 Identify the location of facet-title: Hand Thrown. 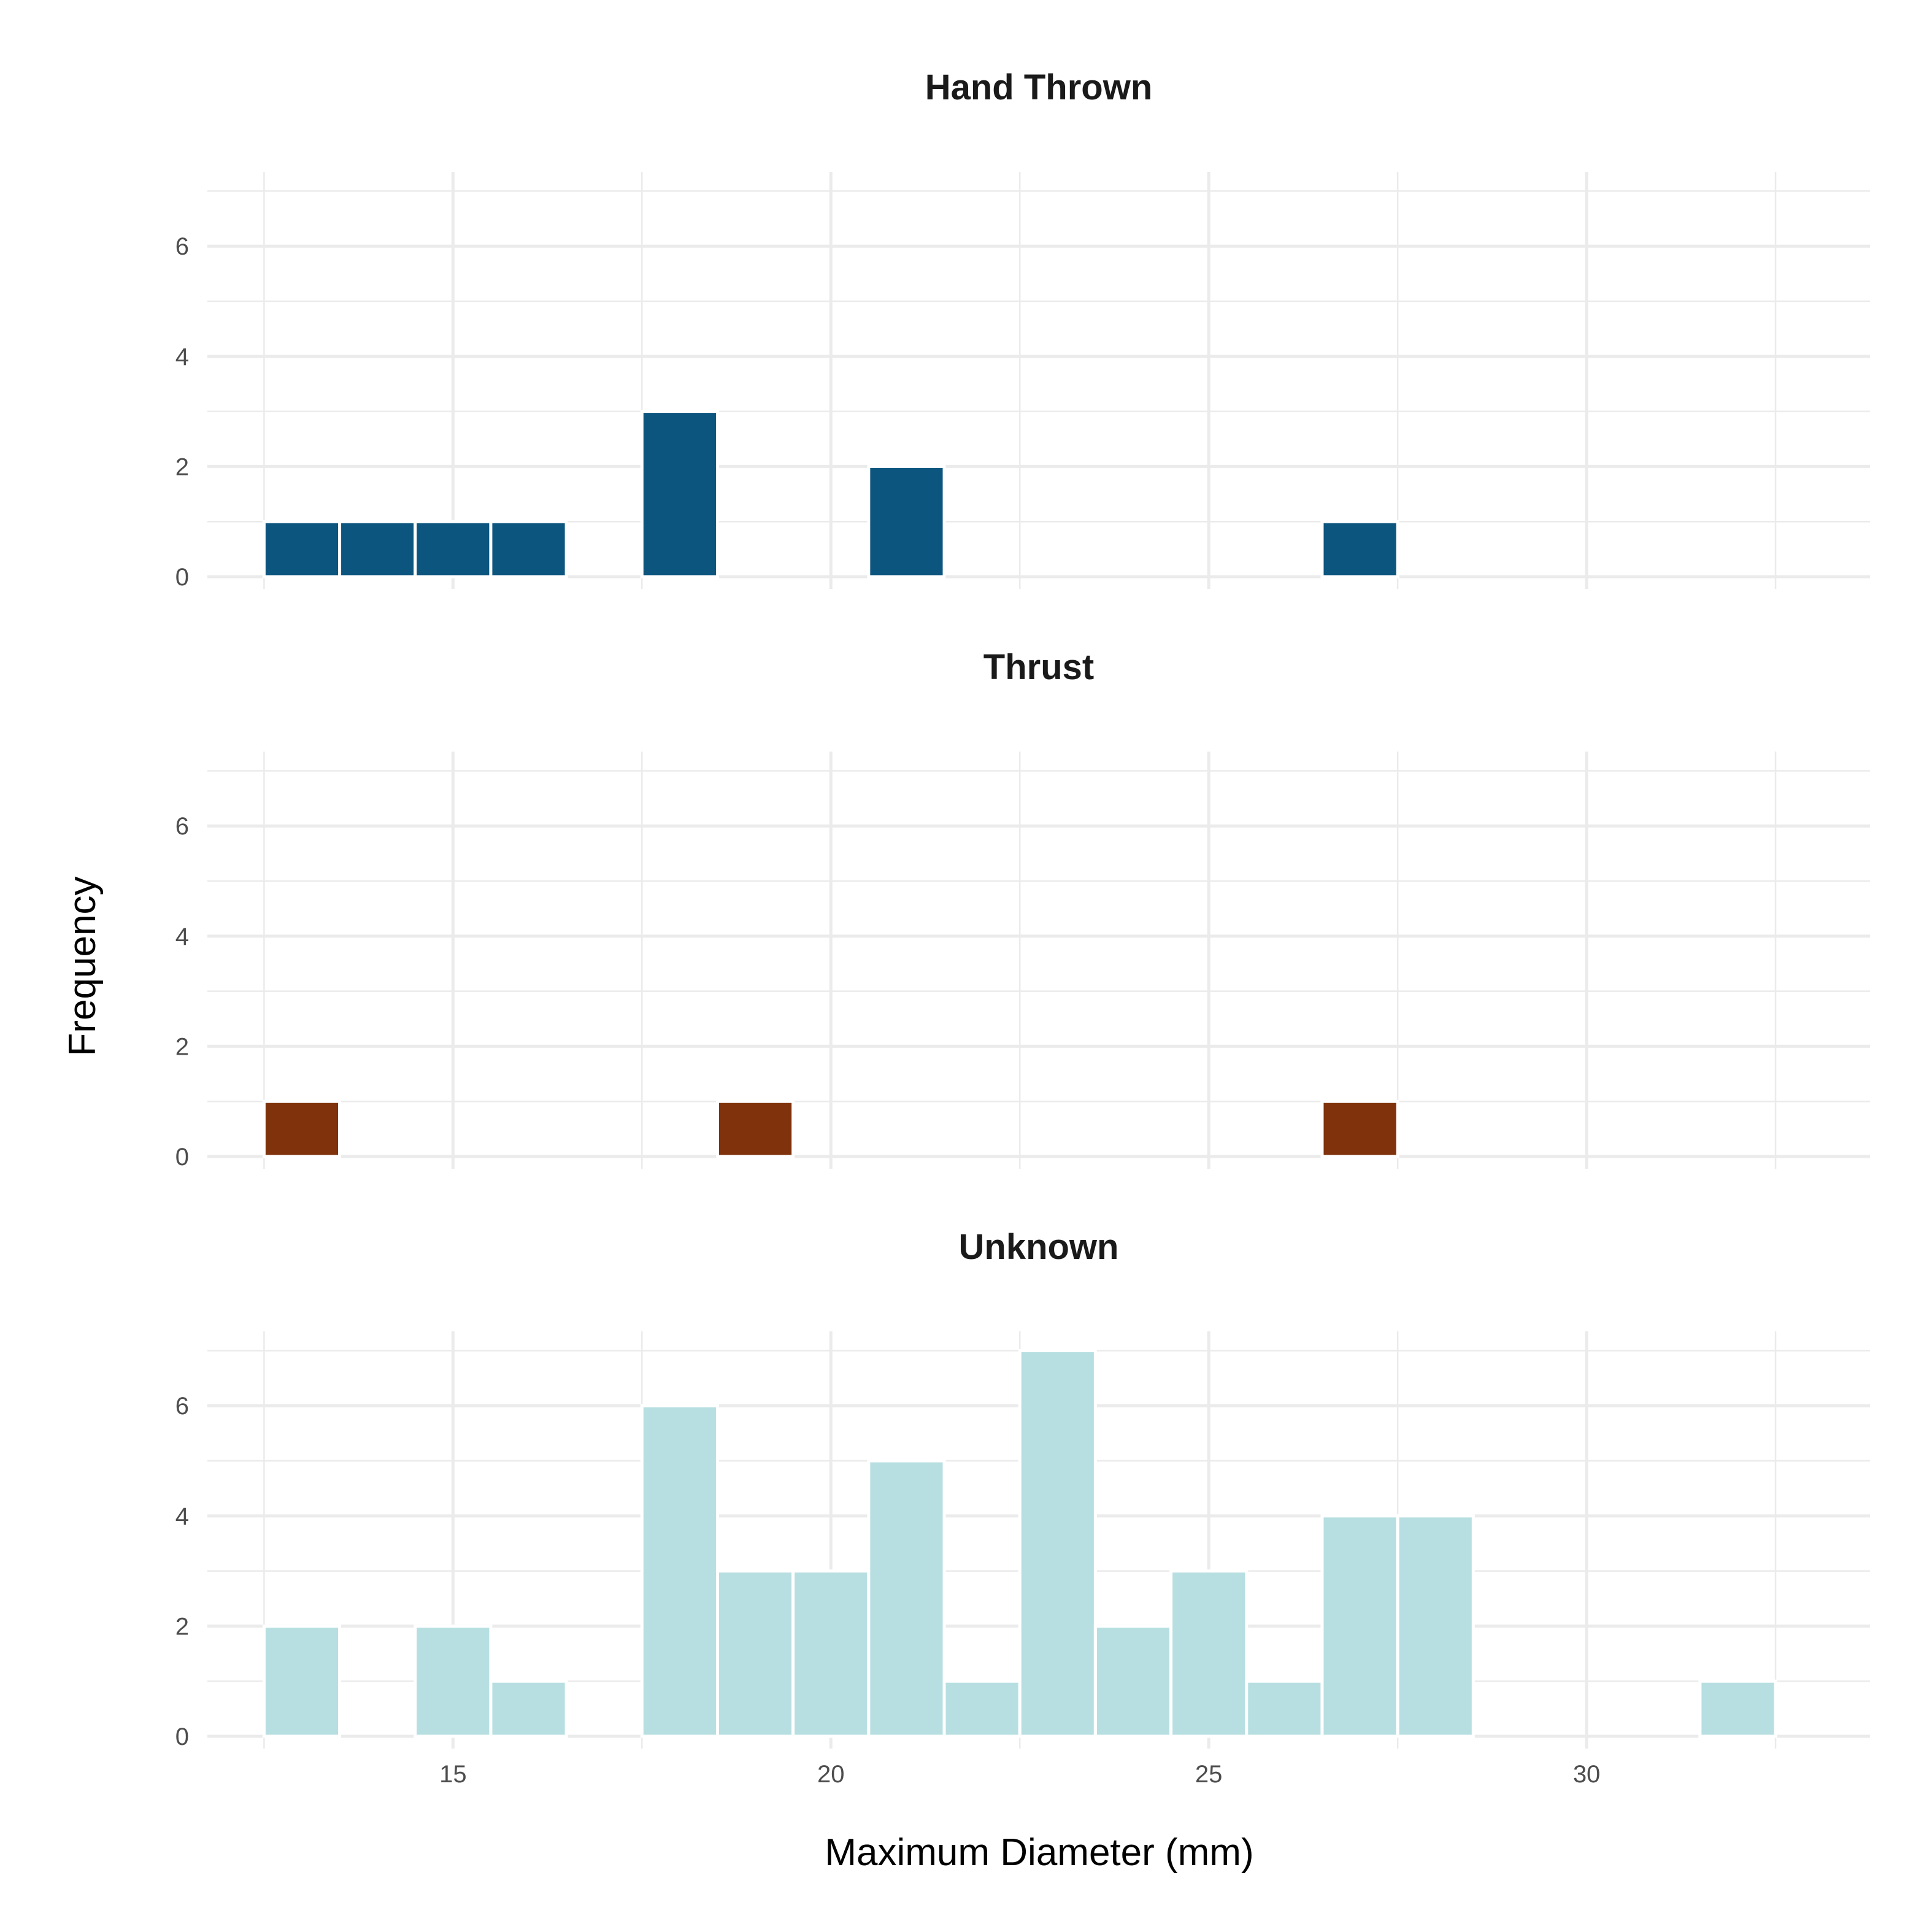
(1039, 87).